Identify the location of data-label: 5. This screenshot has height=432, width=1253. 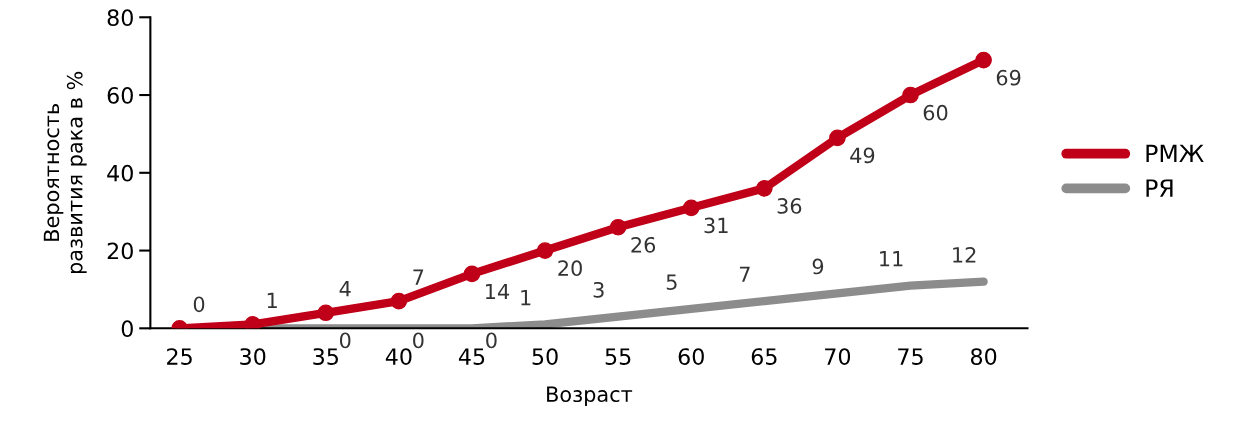
(671, 282).